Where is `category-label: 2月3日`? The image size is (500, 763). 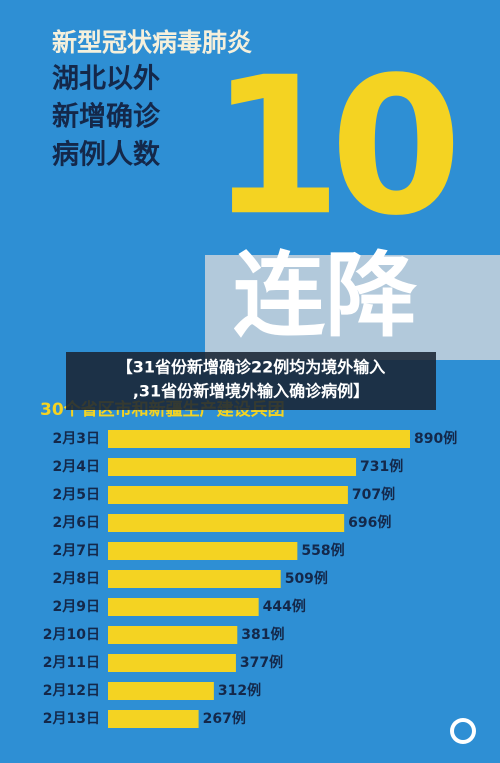
category-label: 2月3日 is located at coordinates (76, 439).